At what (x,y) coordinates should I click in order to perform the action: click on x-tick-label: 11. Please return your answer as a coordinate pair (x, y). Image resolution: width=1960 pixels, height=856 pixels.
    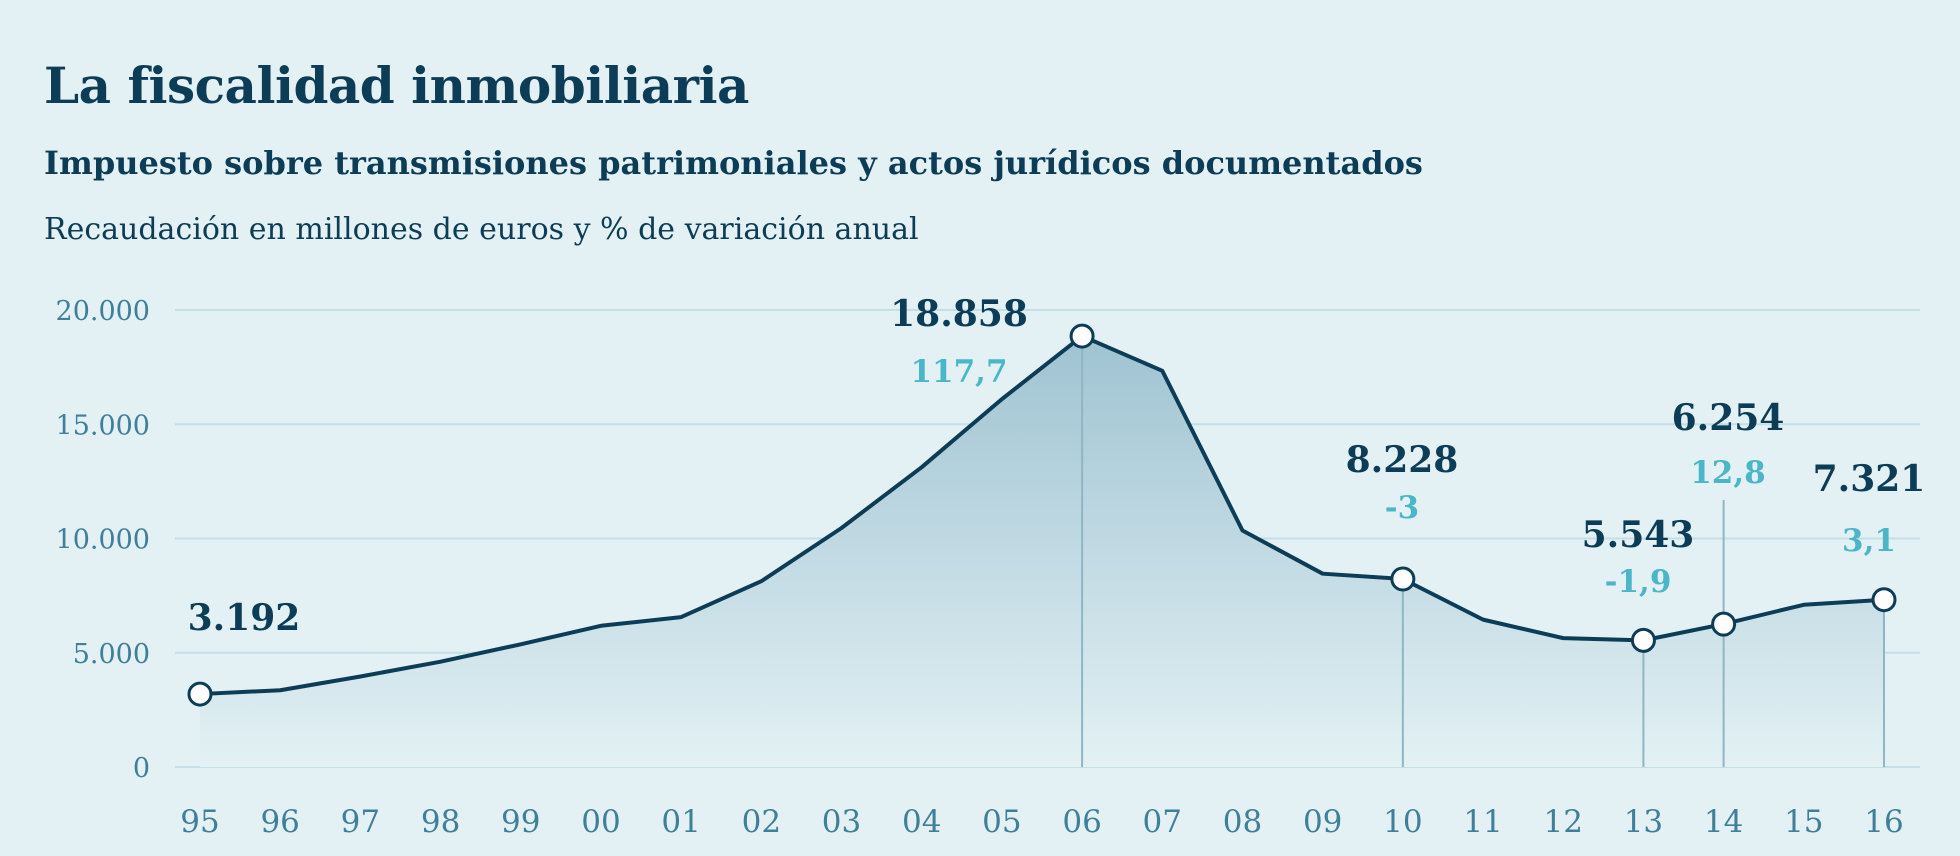
    Looking at the image, I should click on (1482, 822).